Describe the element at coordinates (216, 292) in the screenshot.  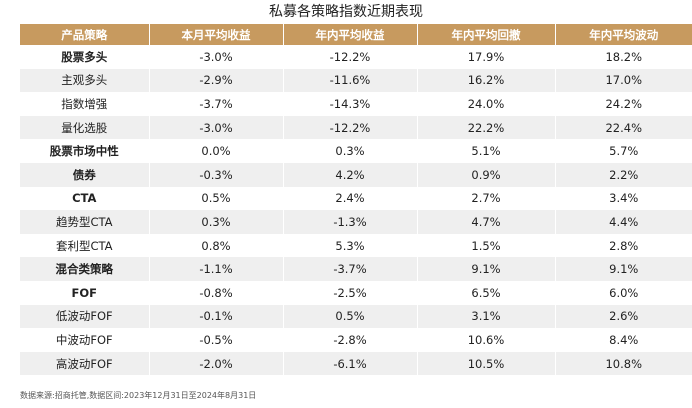
I see `monthly-return-cell: -0.8%` at that location.